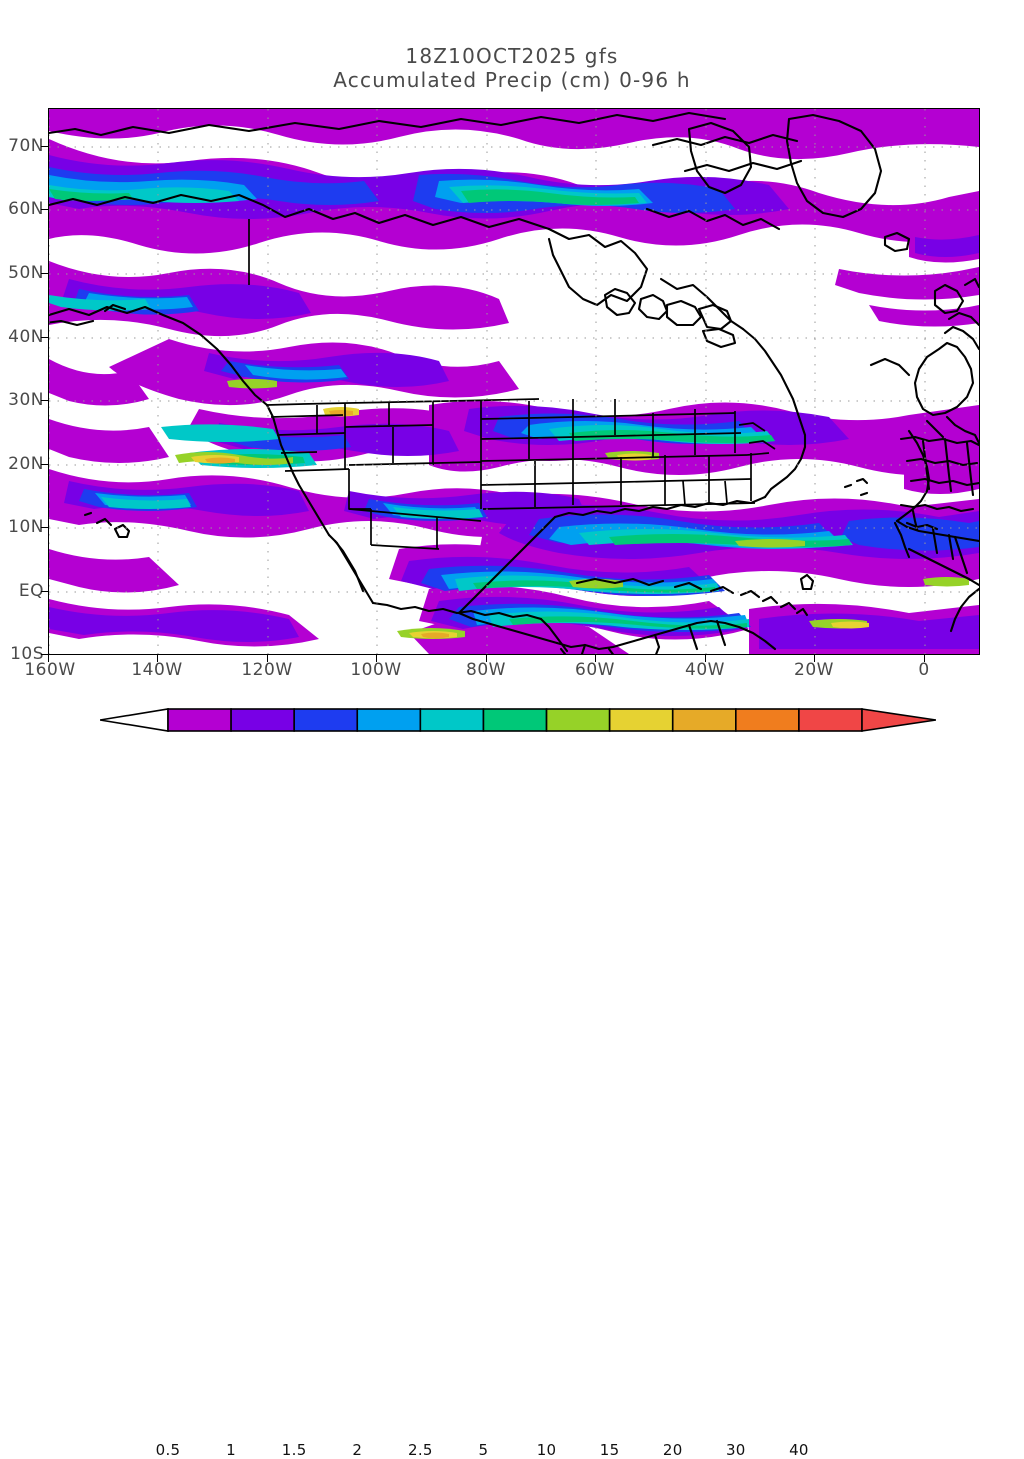 The width and height of the screenshot is (1024, 1459). Describe the element at coordinates (546, 1450) in the screenshot. I see `colorbar-tick-label: 10` at that location.